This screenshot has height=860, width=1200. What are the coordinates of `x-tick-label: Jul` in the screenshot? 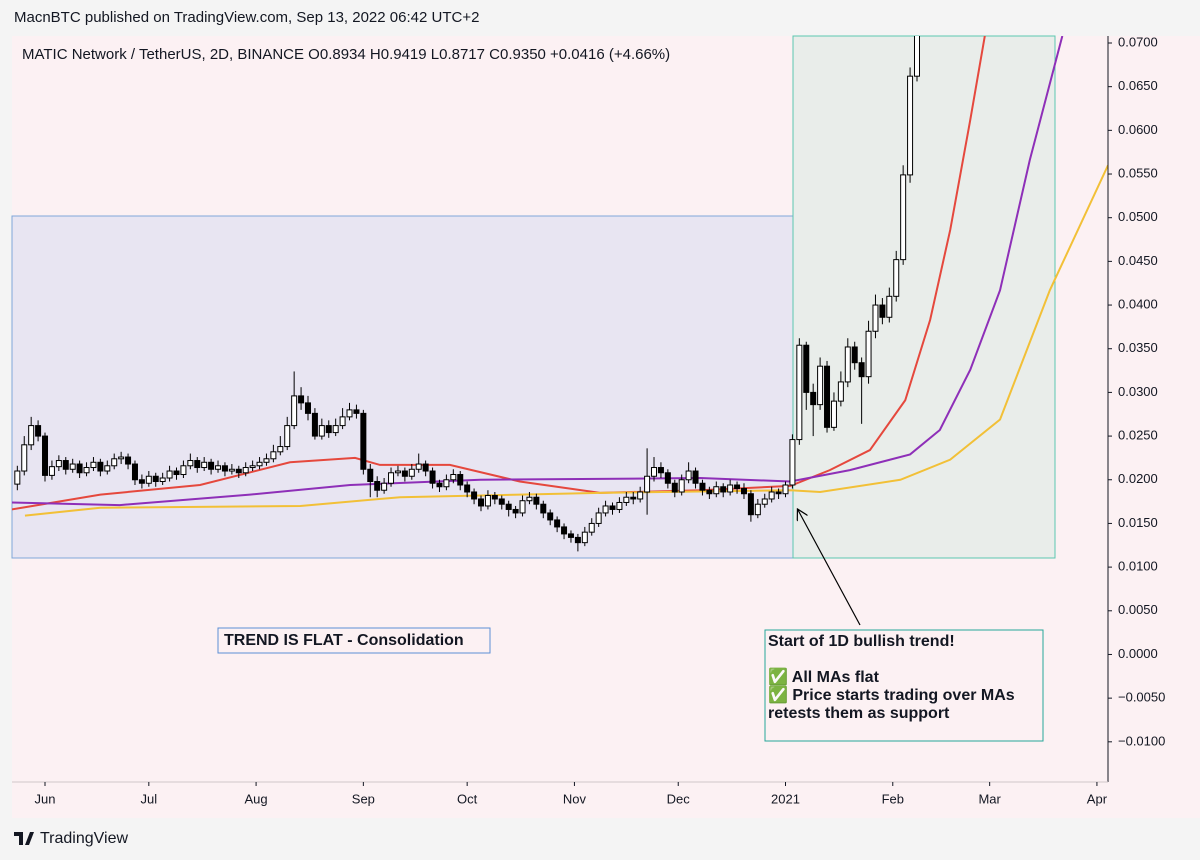 It's located at (149, 798).